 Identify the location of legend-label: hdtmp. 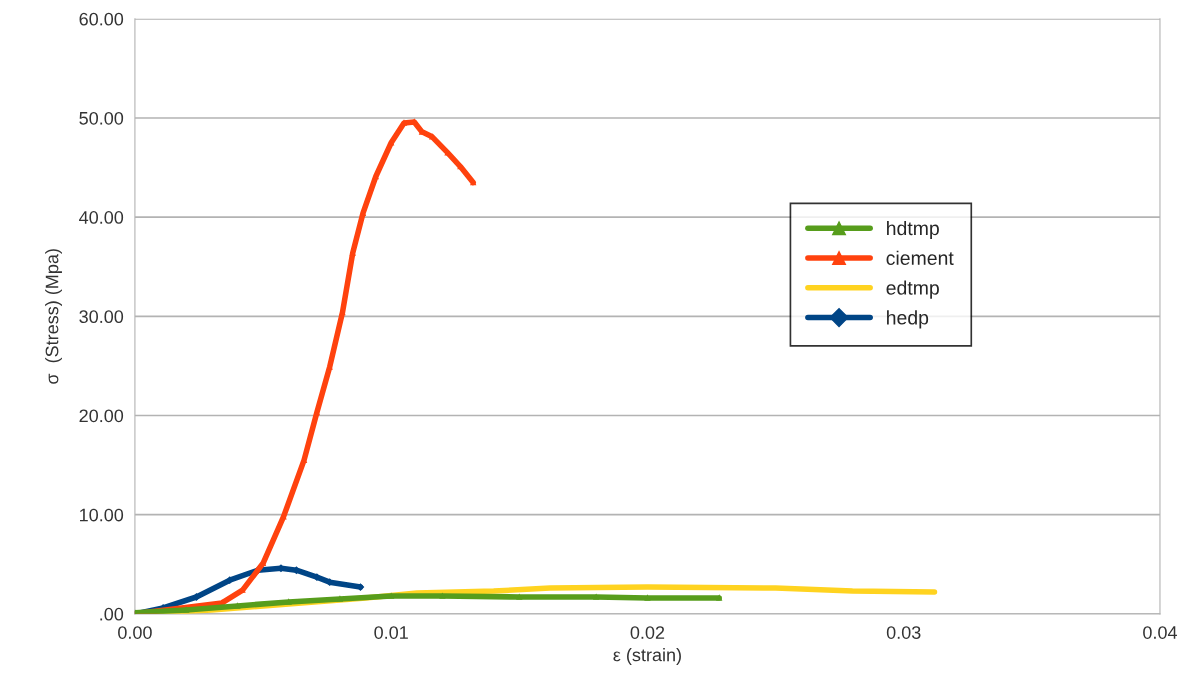
(913, 230).